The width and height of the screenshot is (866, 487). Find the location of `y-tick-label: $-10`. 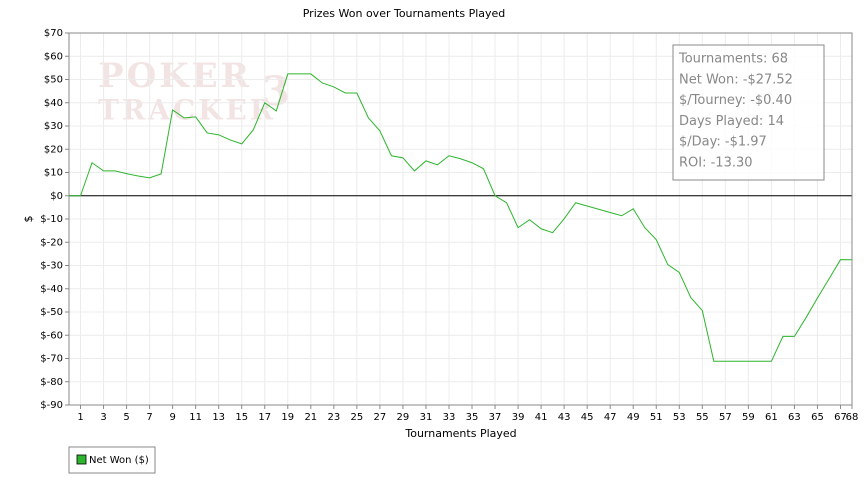

y-tick-label: $-10 is located at coordinates (51, 219).